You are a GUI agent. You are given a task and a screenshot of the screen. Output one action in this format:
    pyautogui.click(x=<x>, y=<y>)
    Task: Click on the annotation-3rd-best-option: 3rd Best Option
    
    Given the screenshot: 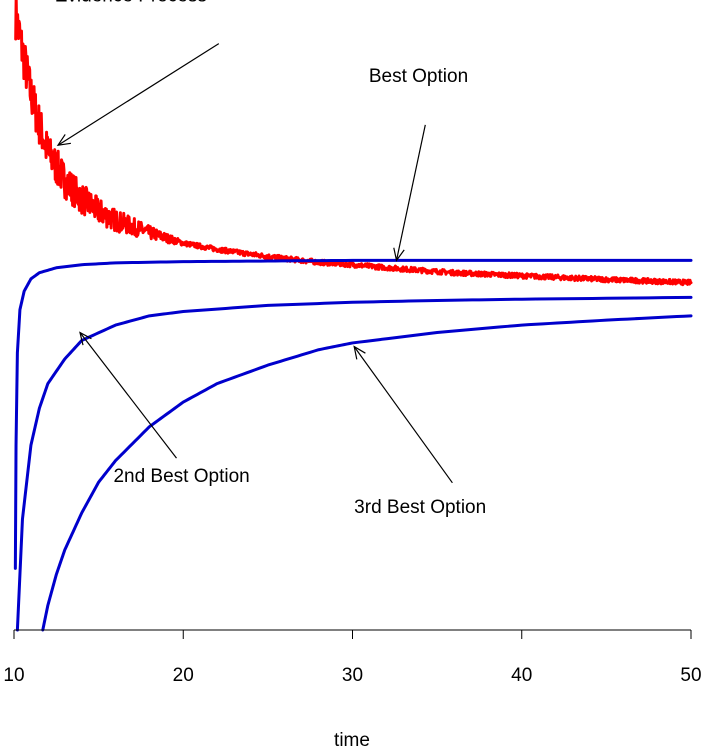 What is the action you would take?
    pyautogui.click(x=419, y=431)
    